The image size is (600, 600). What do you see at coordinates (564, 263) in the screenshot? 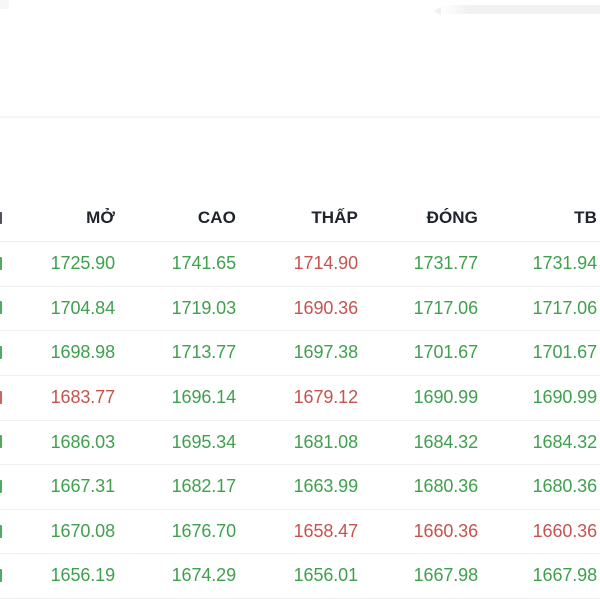
I see `cell-avg: 1731.94` at bounding box center [564, 263].